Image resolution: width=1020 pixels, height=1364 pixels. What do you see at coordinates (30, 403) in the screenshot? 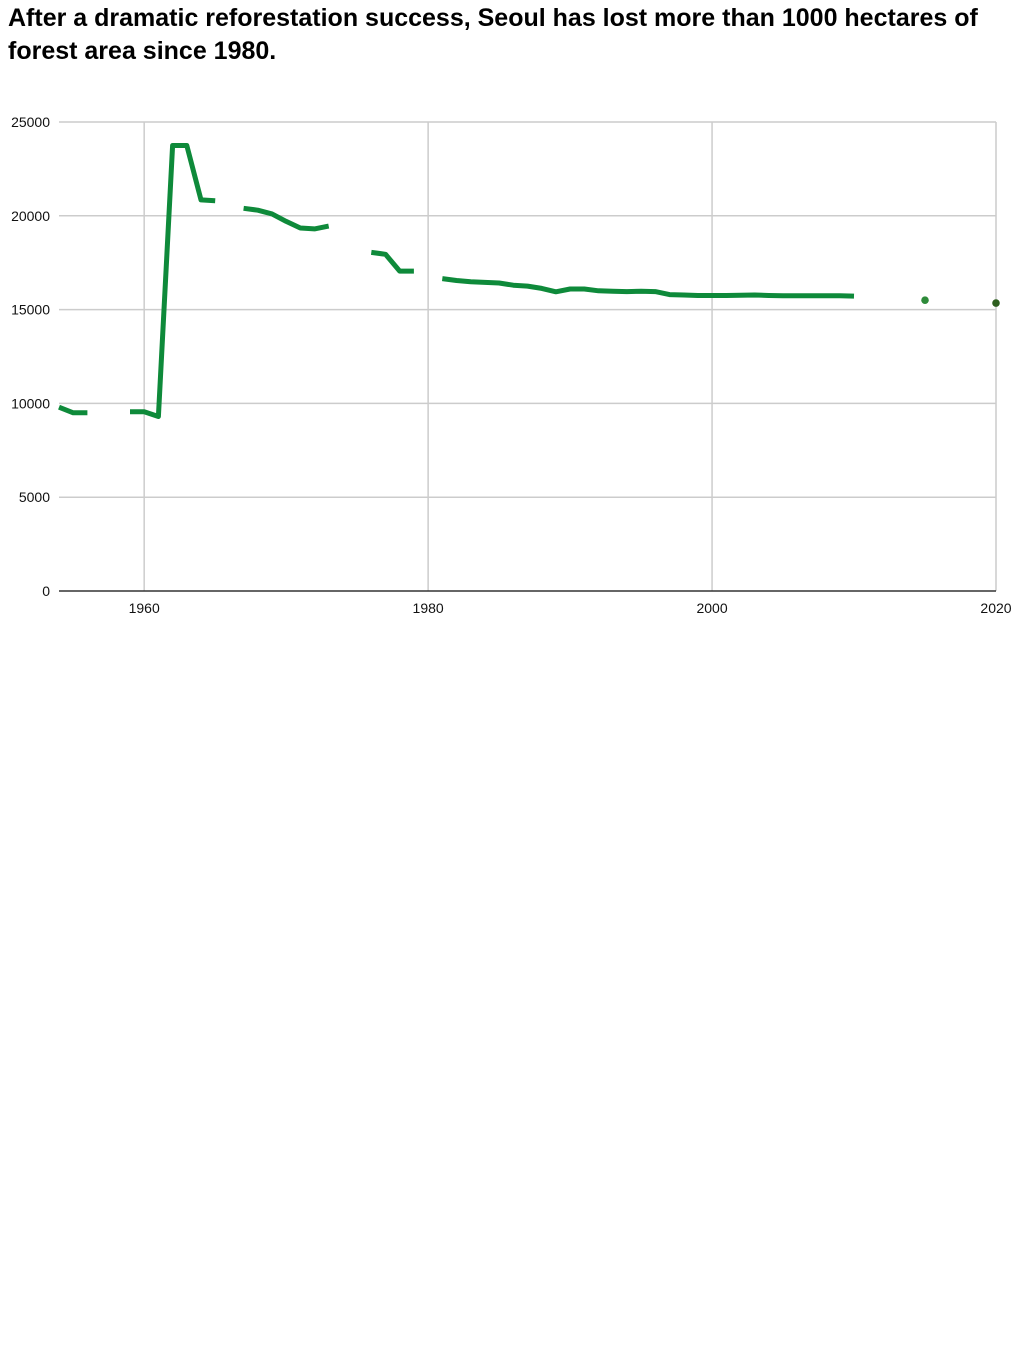
I see `y-tick-label: 10000` at bounding box center [30, 403].